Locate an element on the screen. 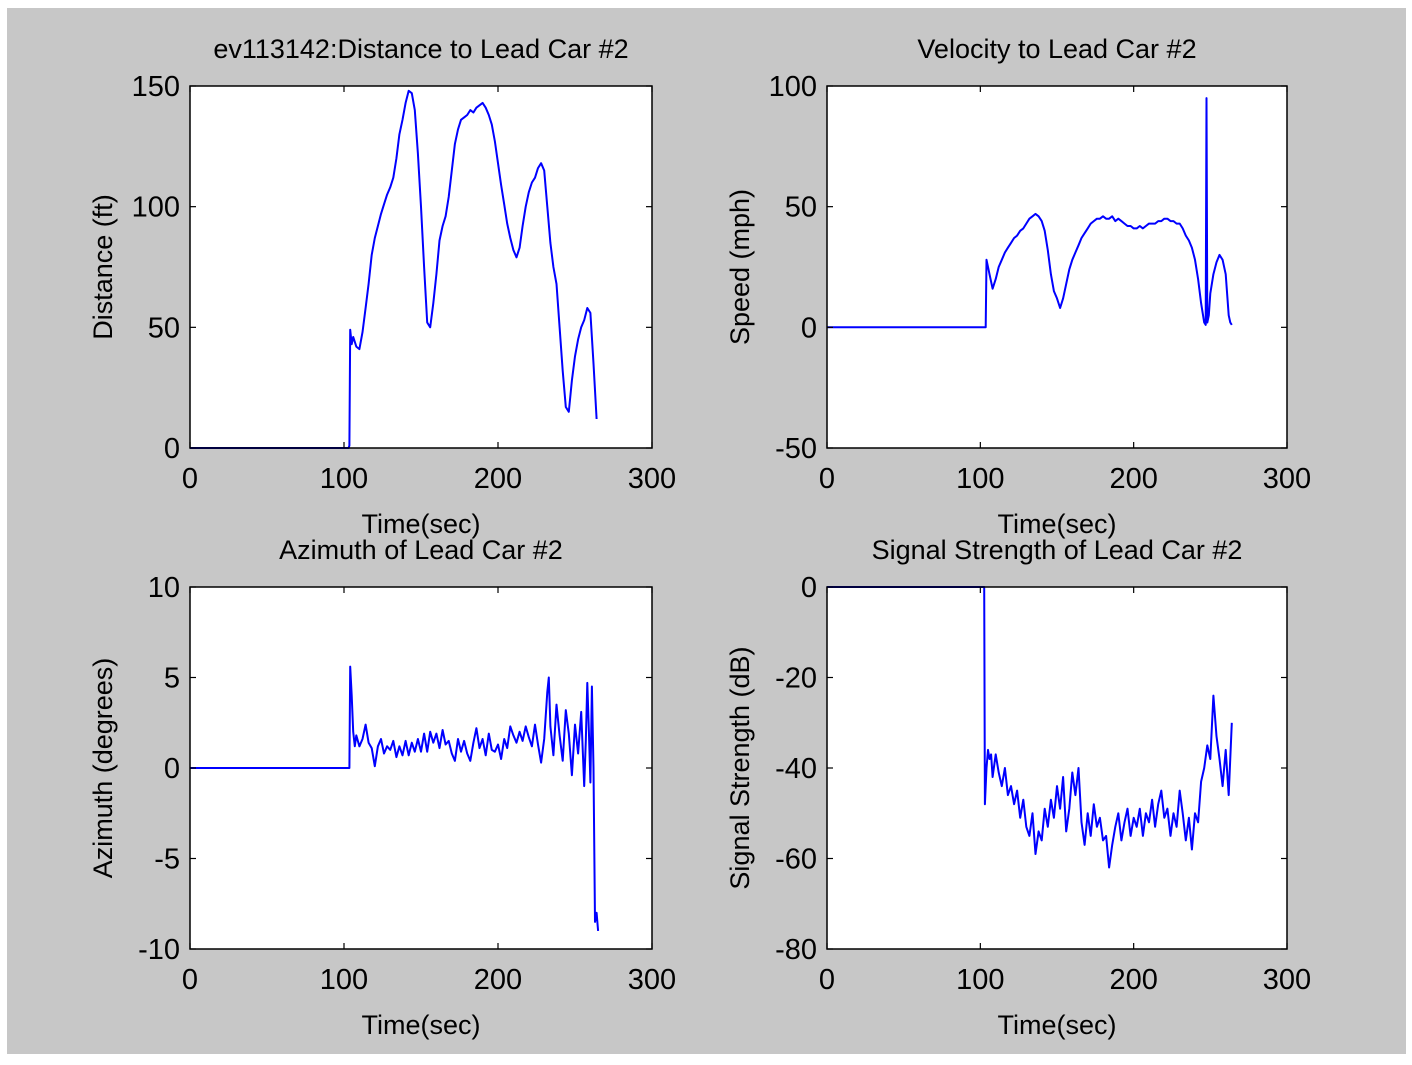  y-tick-label: 10 is located at coordinates (164, 588).